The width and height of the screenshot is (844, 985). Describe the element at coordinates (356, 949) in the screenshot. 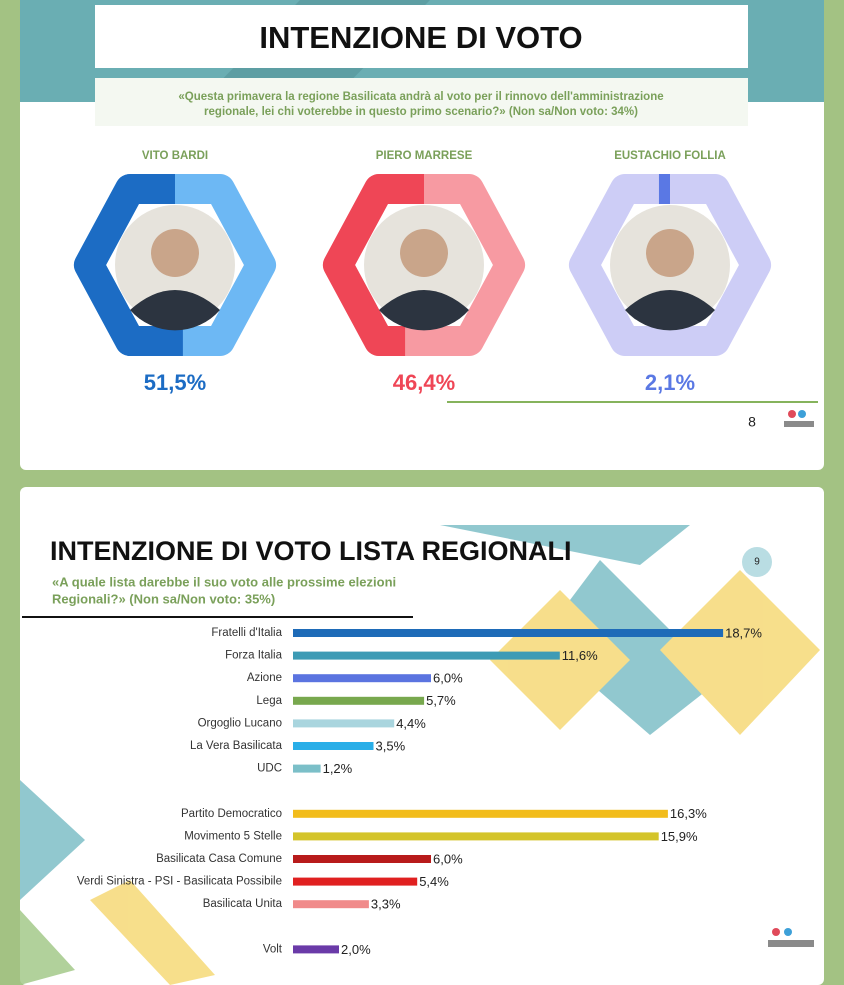

I see `value-label: 2,0%` at that location.